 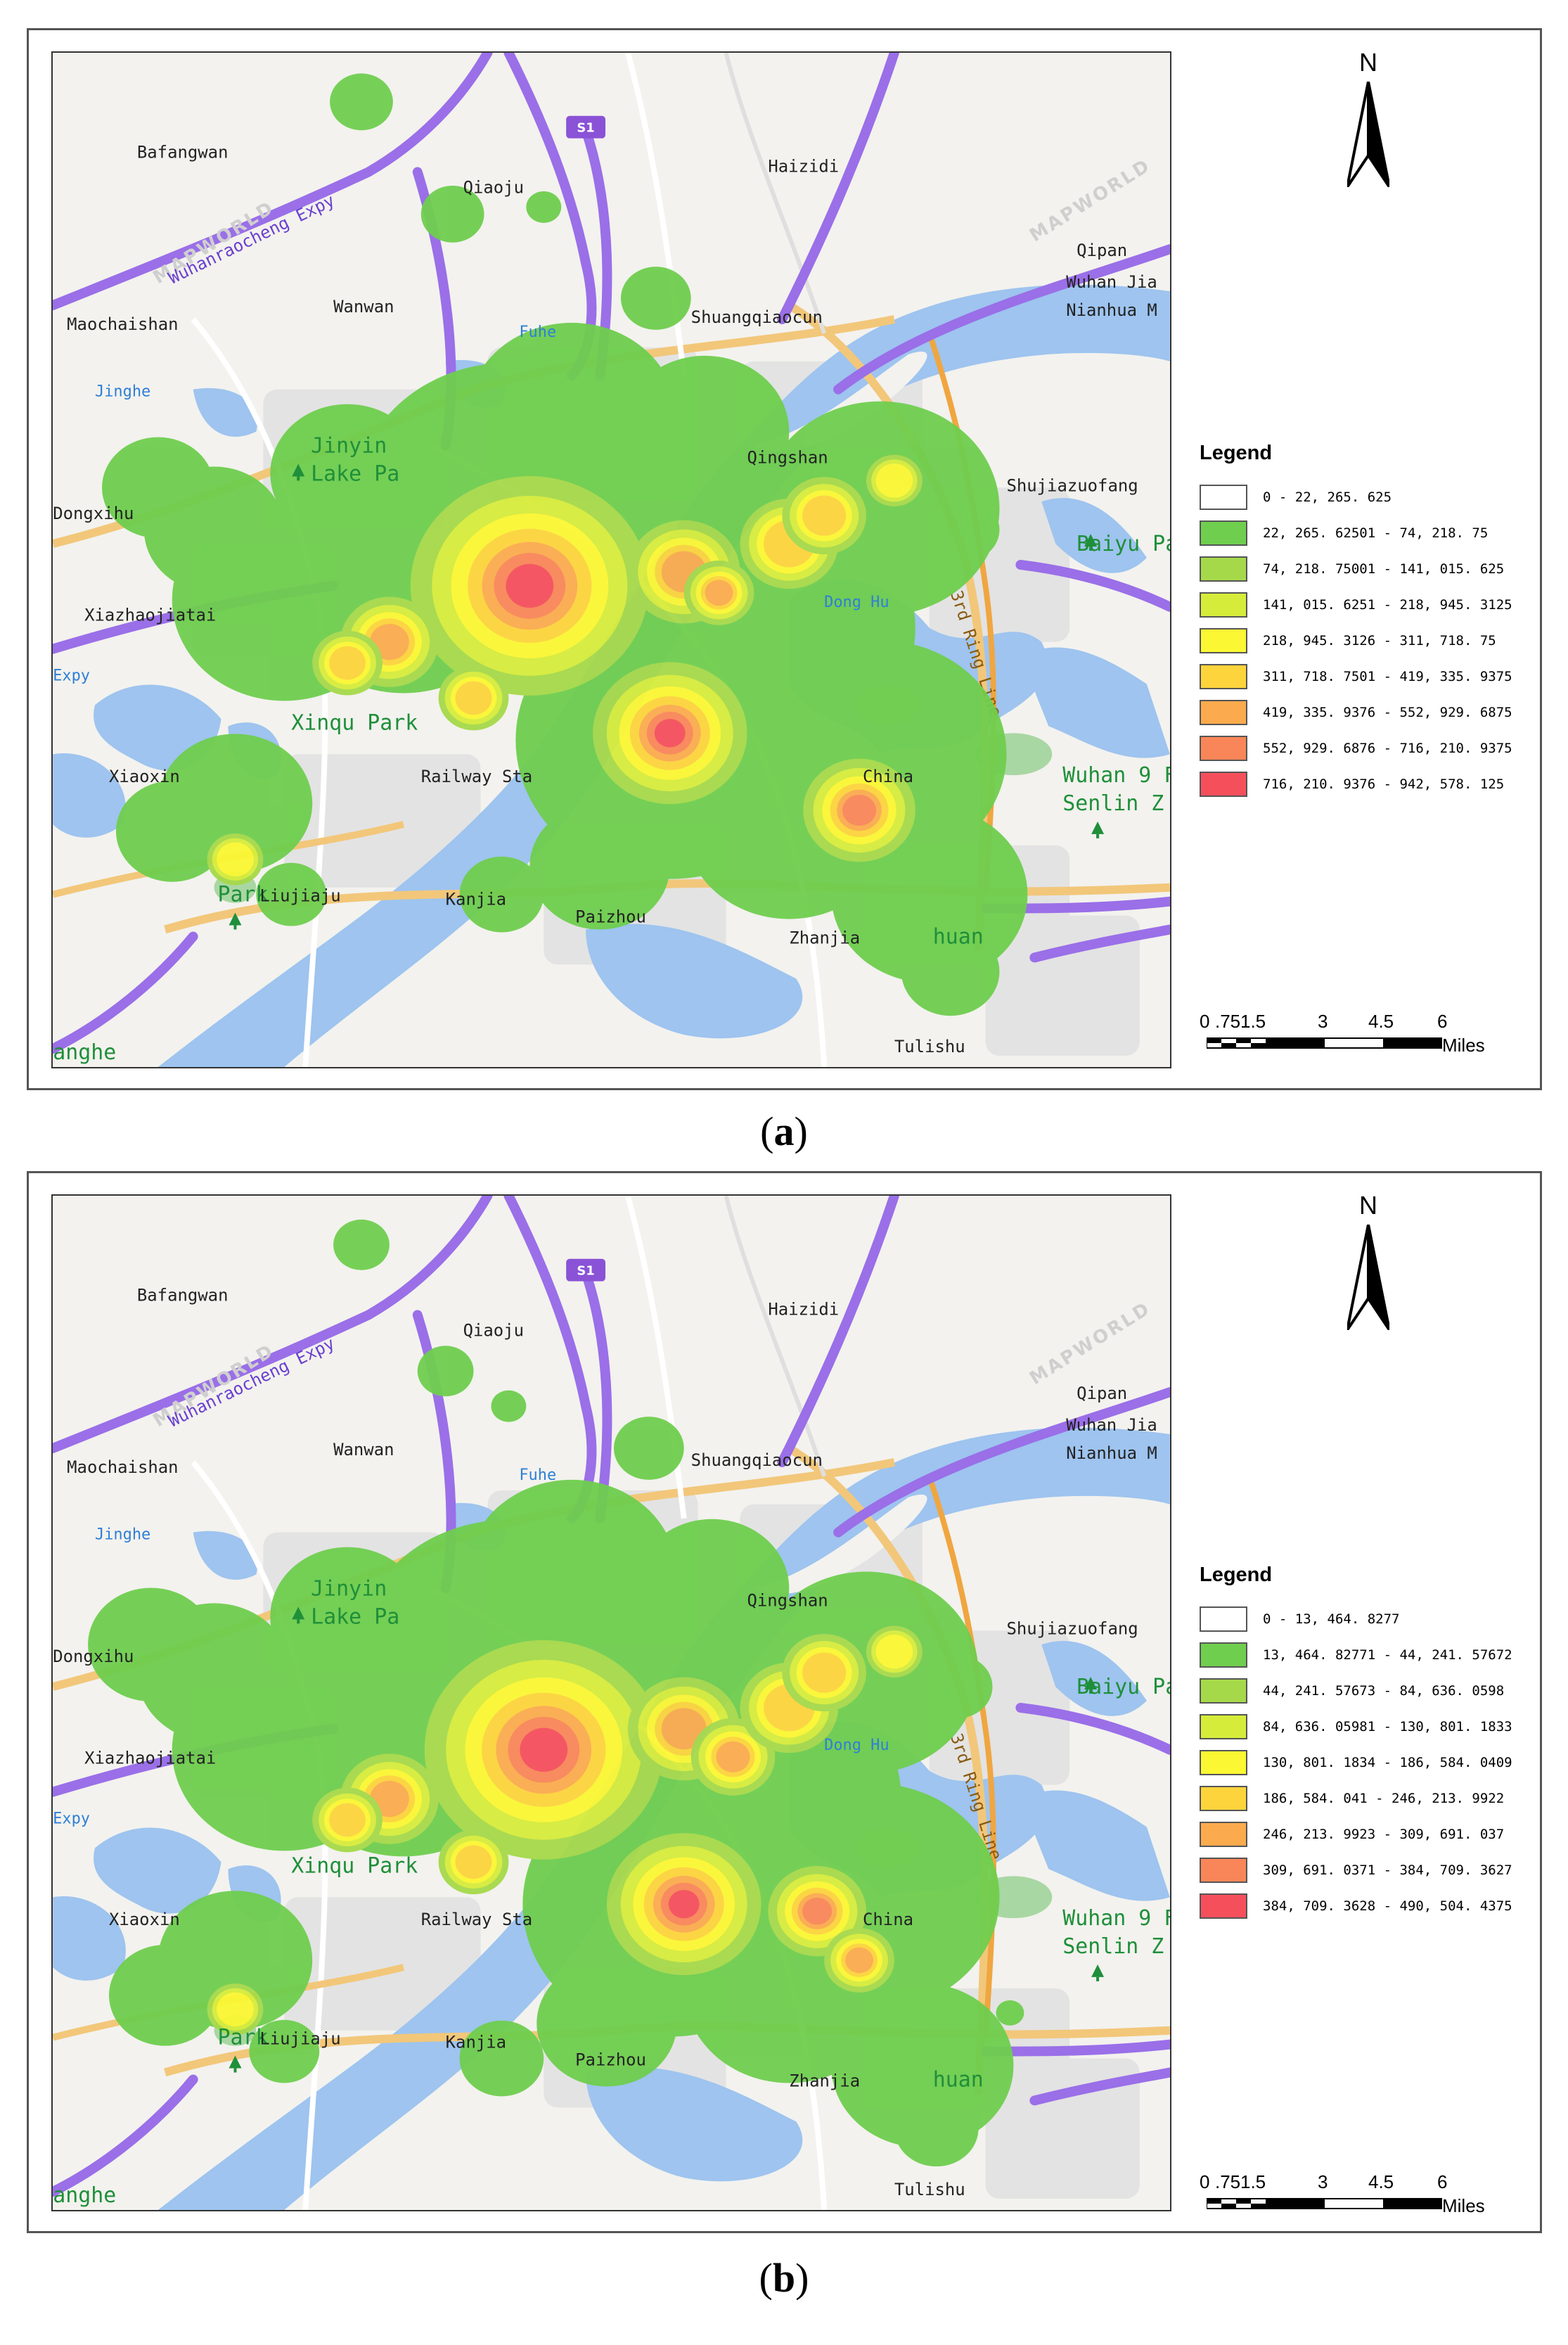 What do you see at coordinates (382, 1964) in the screenshot?
I see `urban-block` at bounding box center [382, 1964].